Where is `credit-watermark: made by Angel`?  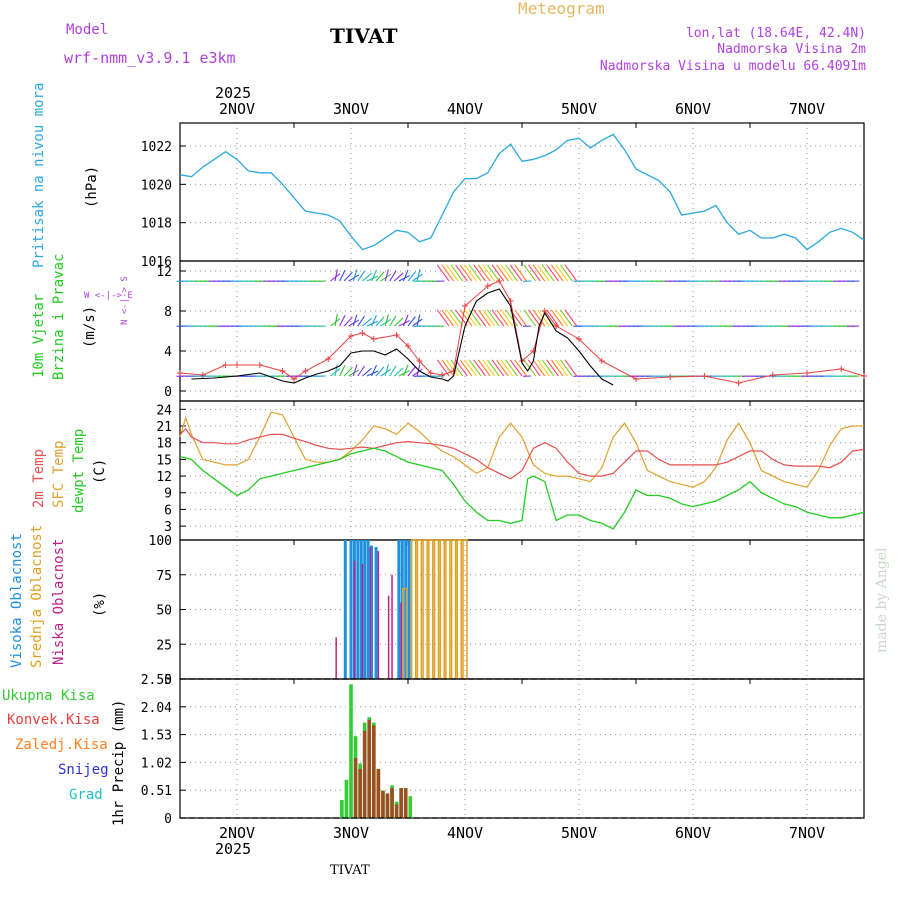
credit-watermark: made by Angel is located at coordinates (882, 600).